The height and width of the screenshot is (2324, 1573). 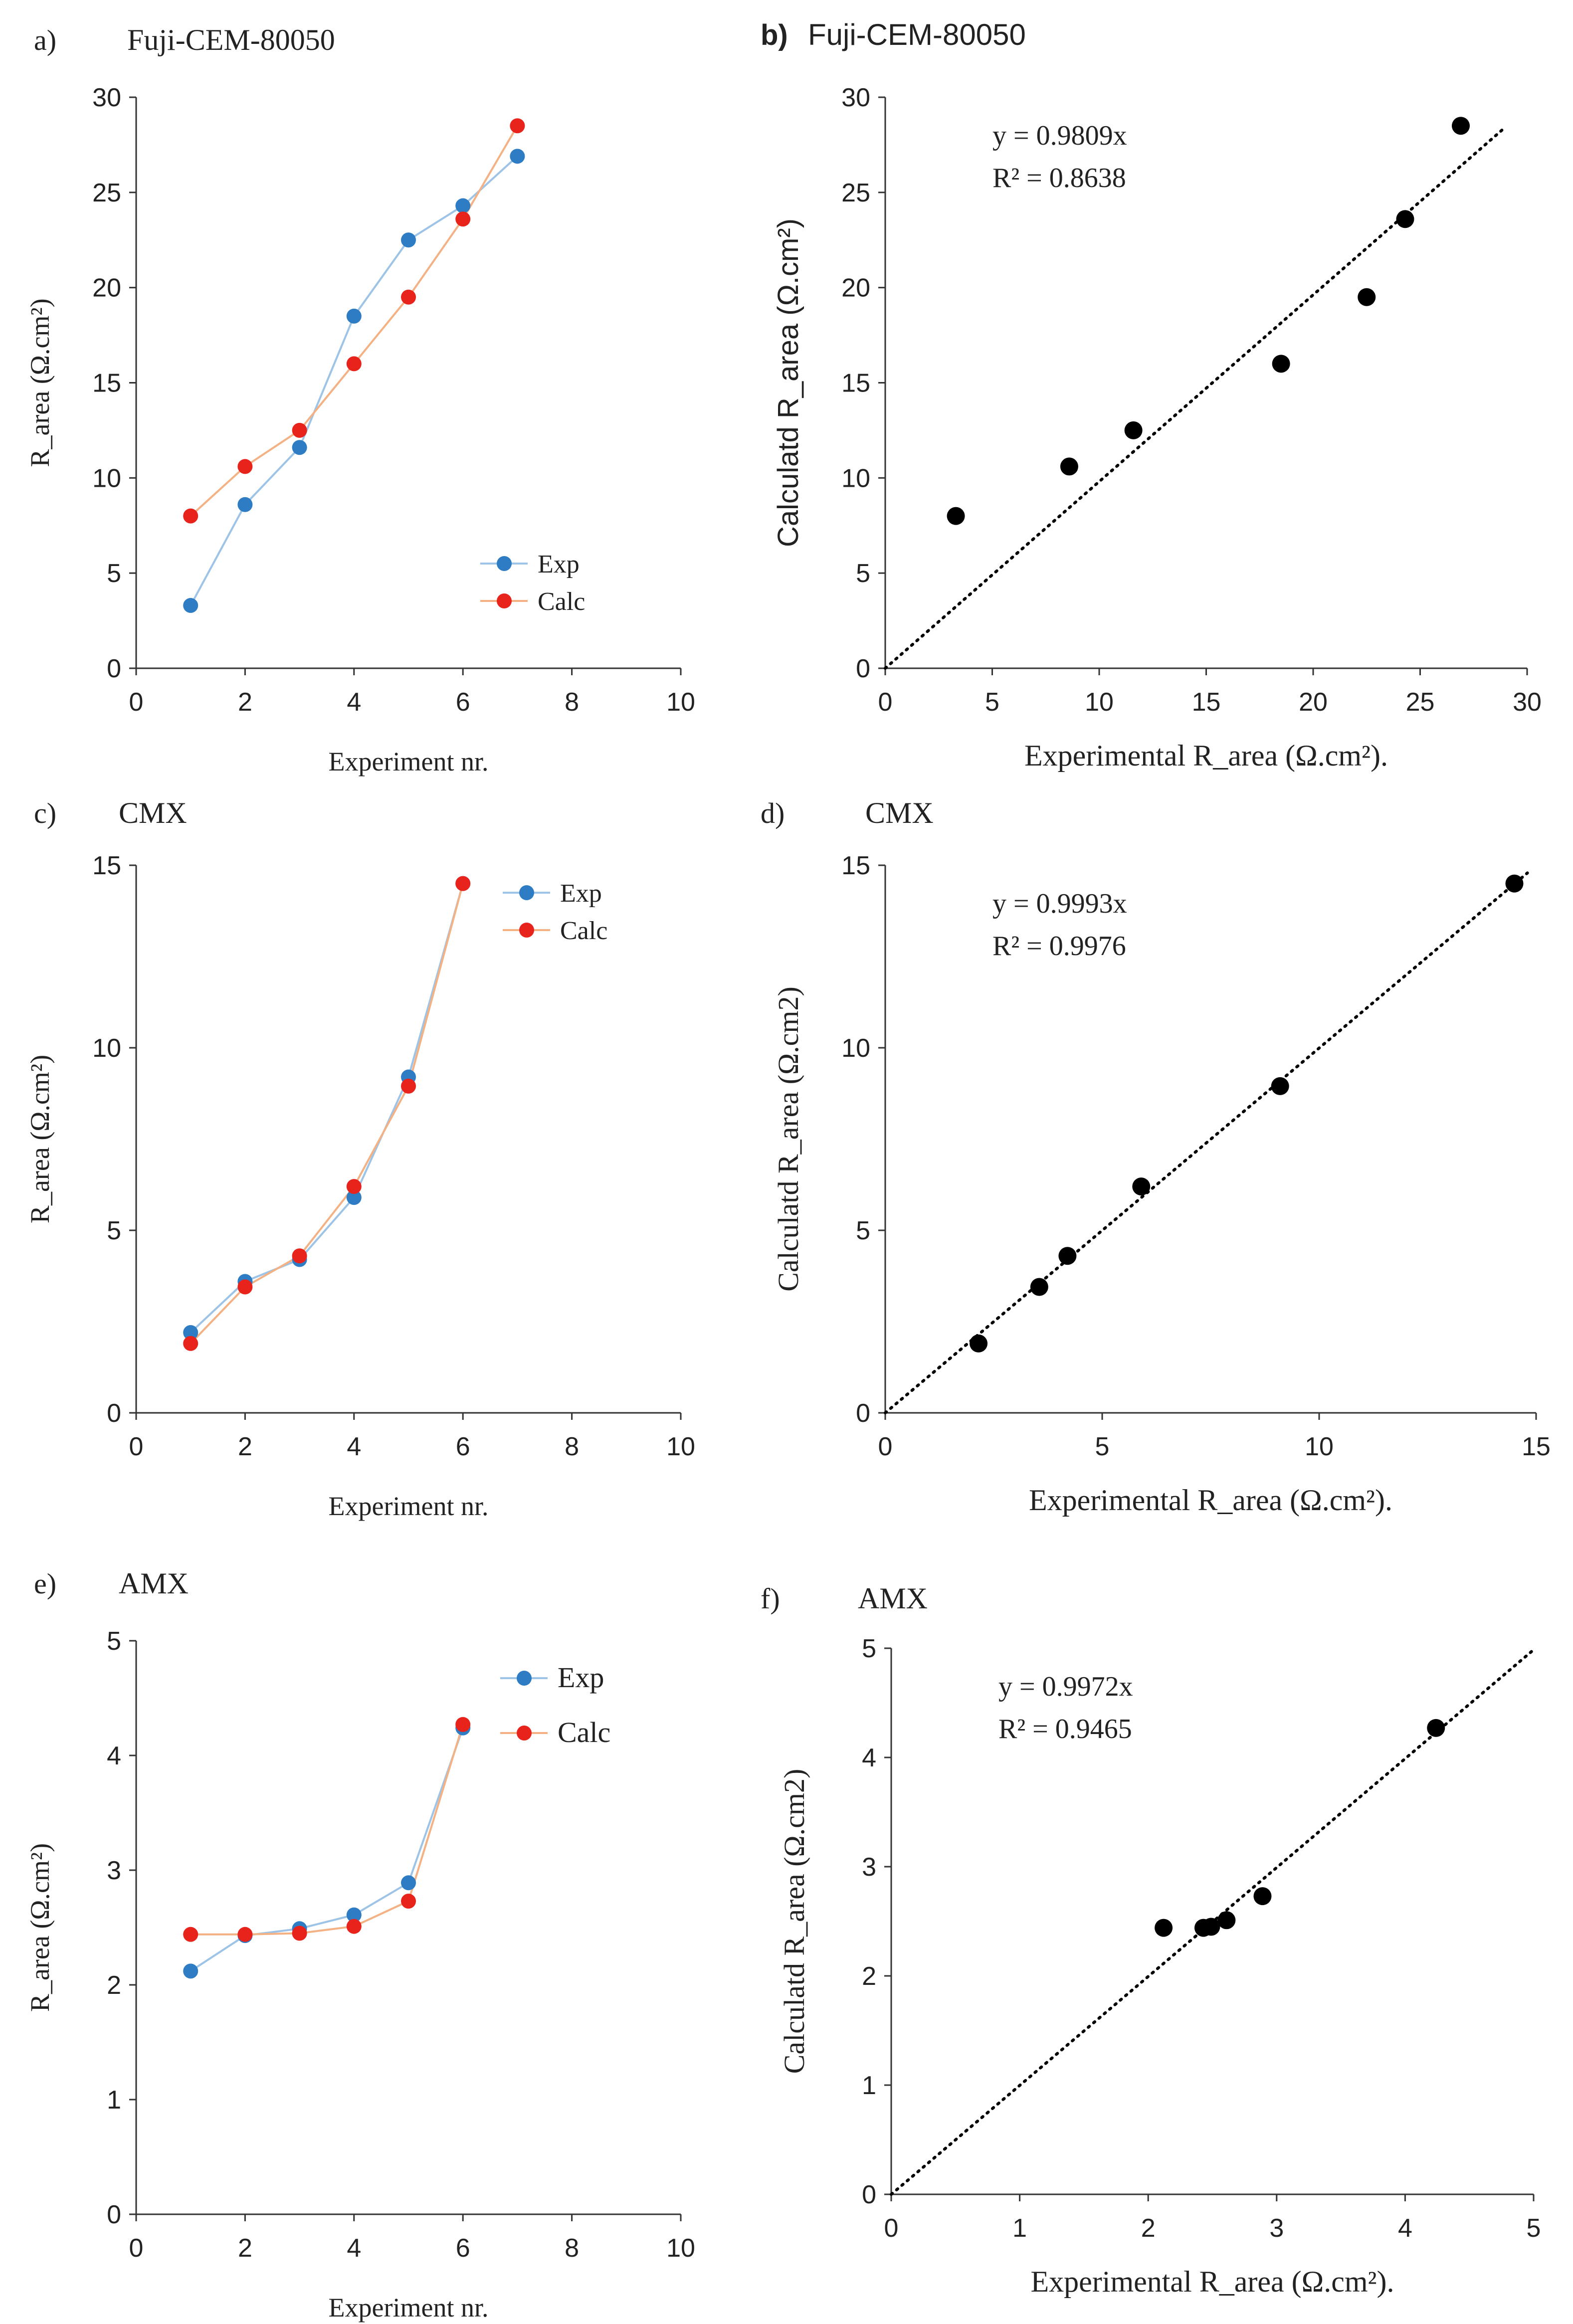 What do you see at coordinates (1019, 2228) in the screenshot?
I see `x-tick-label: 1` at bounding box center [1019, 2228].